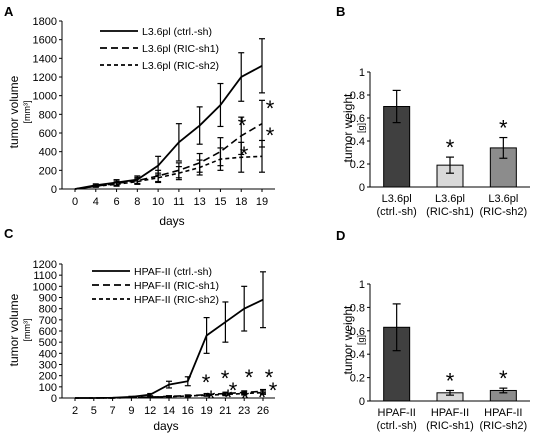 The width and height of the screenshot is (550, 433). Describe the element at coordinates (45, 41) in the screenshot. I see `y-tick-label: 1600` at that location.